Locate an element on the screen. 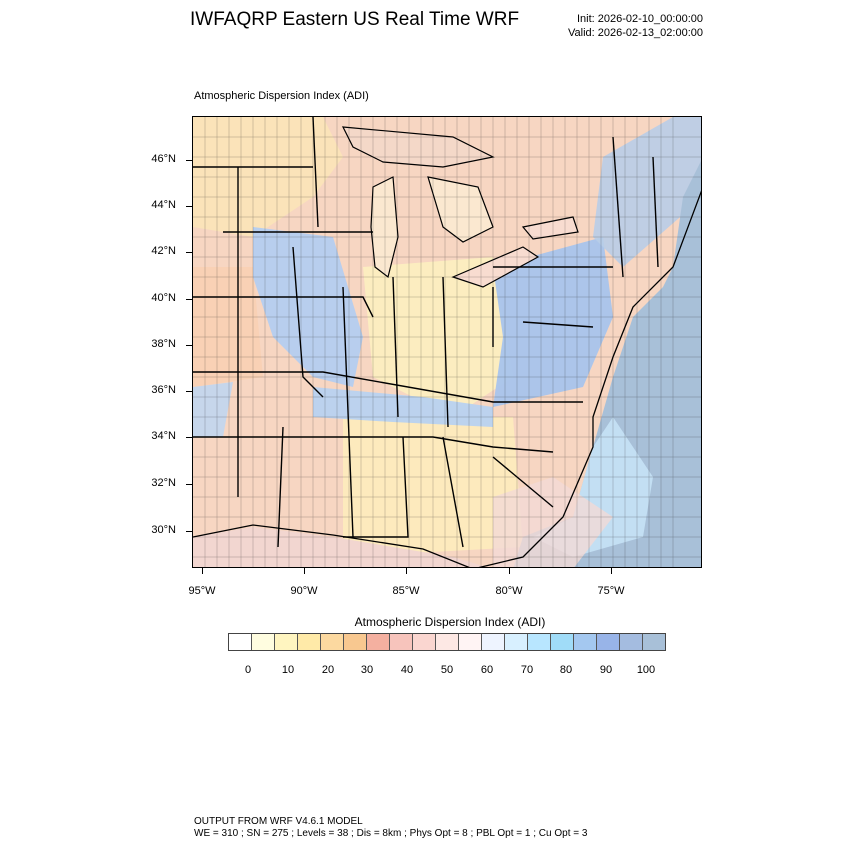  colorbar-tick-label: 80 is located at coordinates (566, 670).